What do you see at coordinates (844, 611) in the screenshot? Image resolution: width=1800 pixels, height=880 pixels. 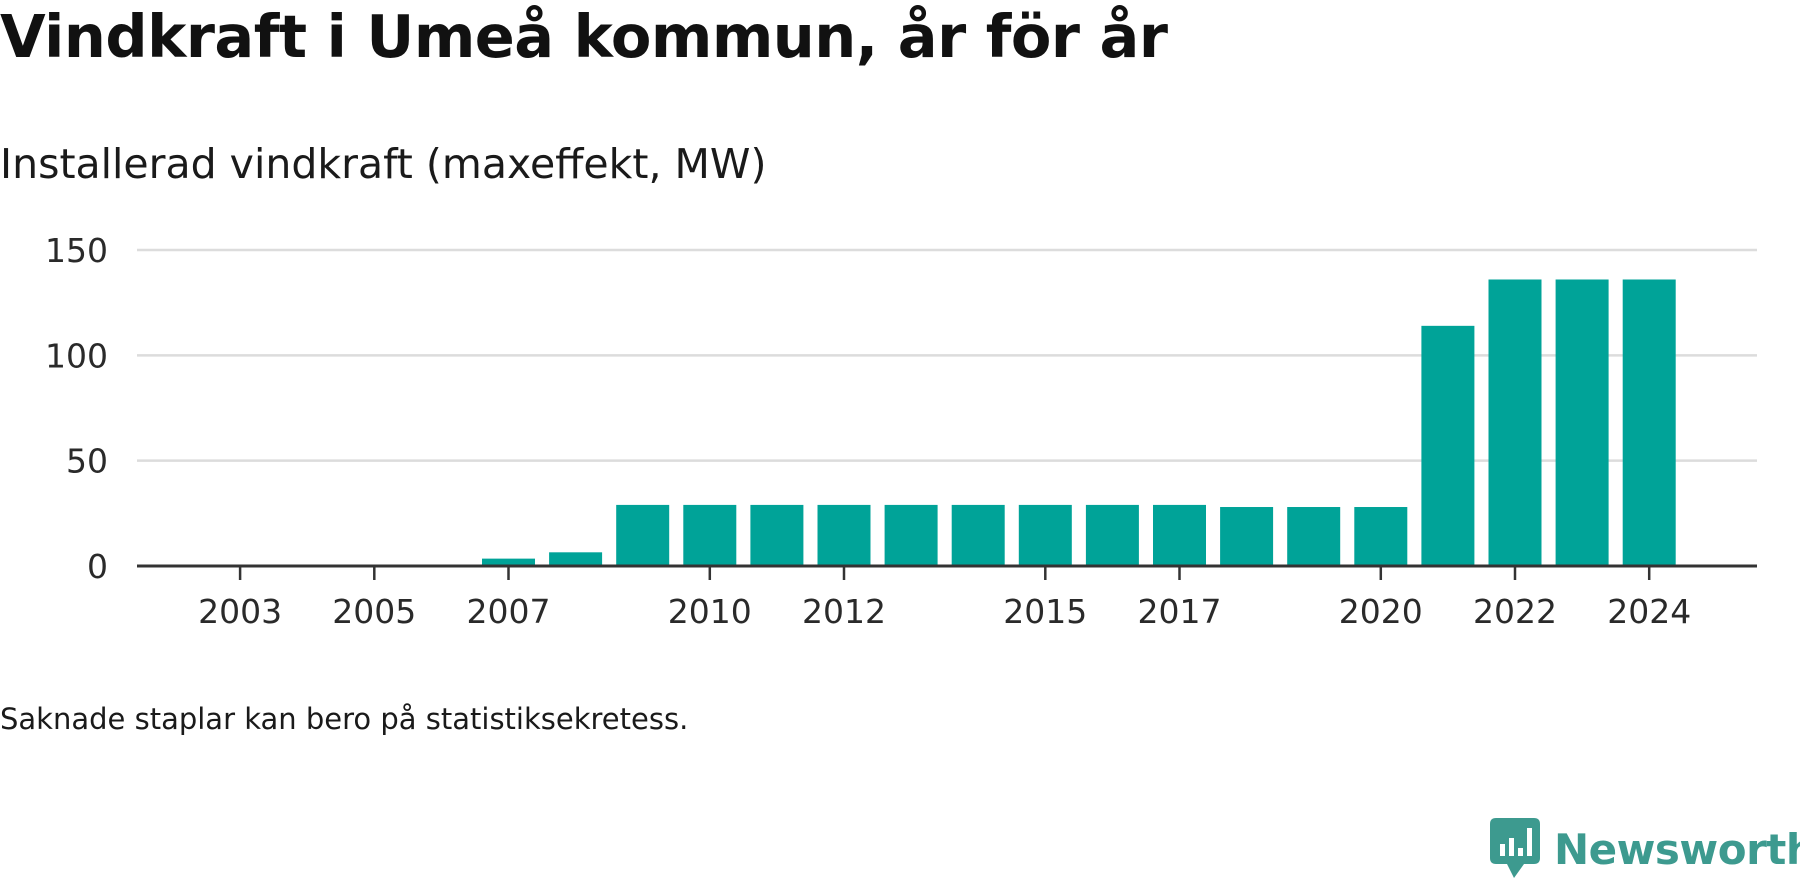 I see `x-tick-label-2012: 2012` at bounding box center [844, 611].